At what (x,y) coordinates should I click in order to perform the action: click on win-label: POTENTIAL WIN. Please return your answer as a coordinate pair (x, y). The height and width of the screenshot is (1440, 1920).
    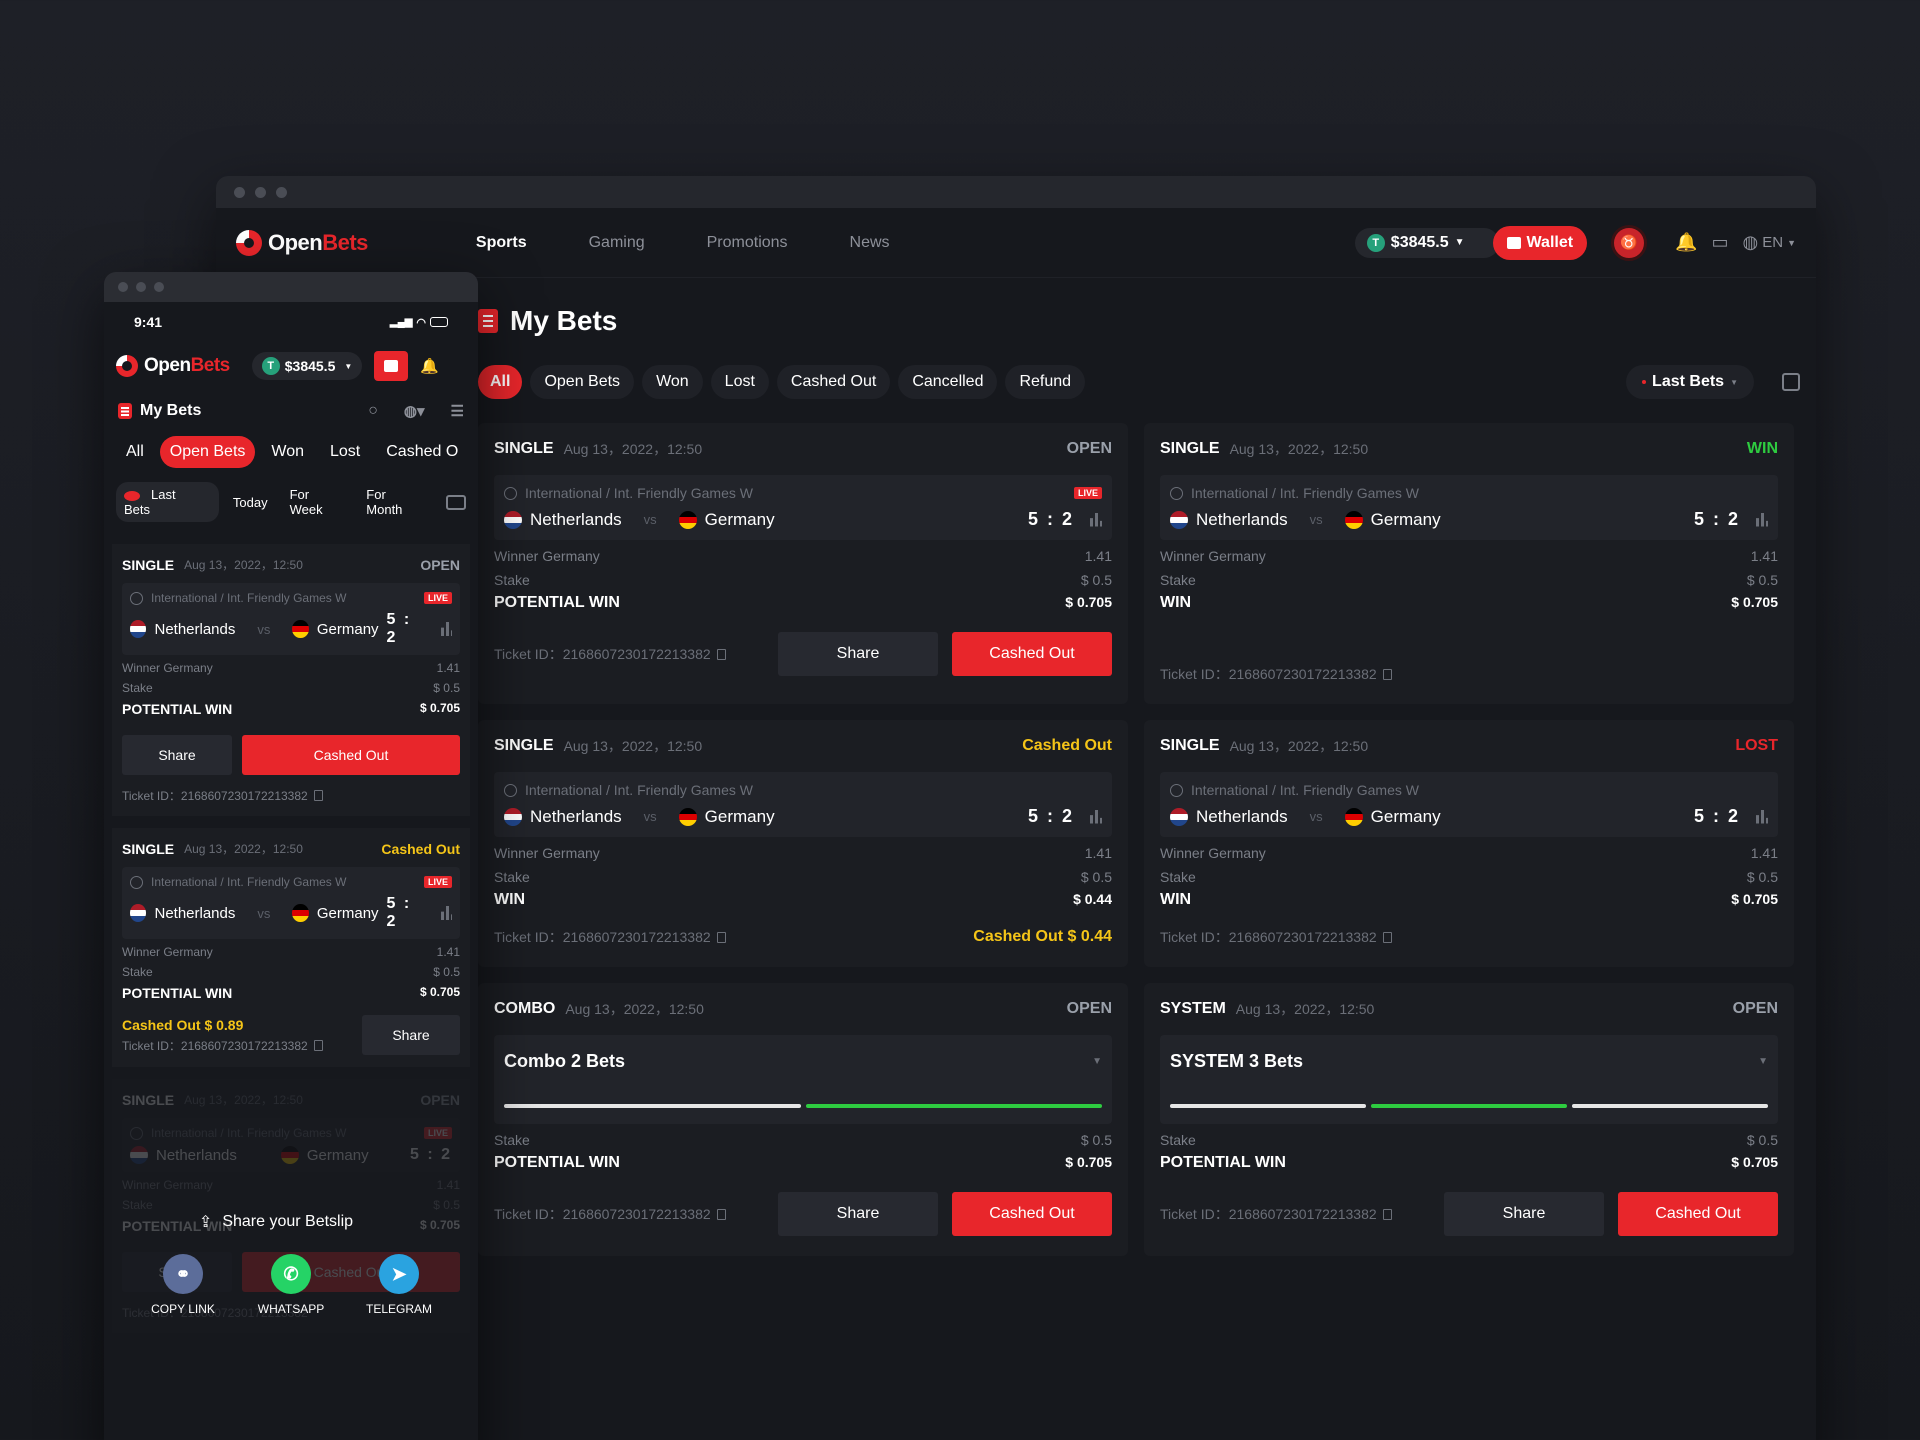
    Looking at the image, I should click on (177, 993).